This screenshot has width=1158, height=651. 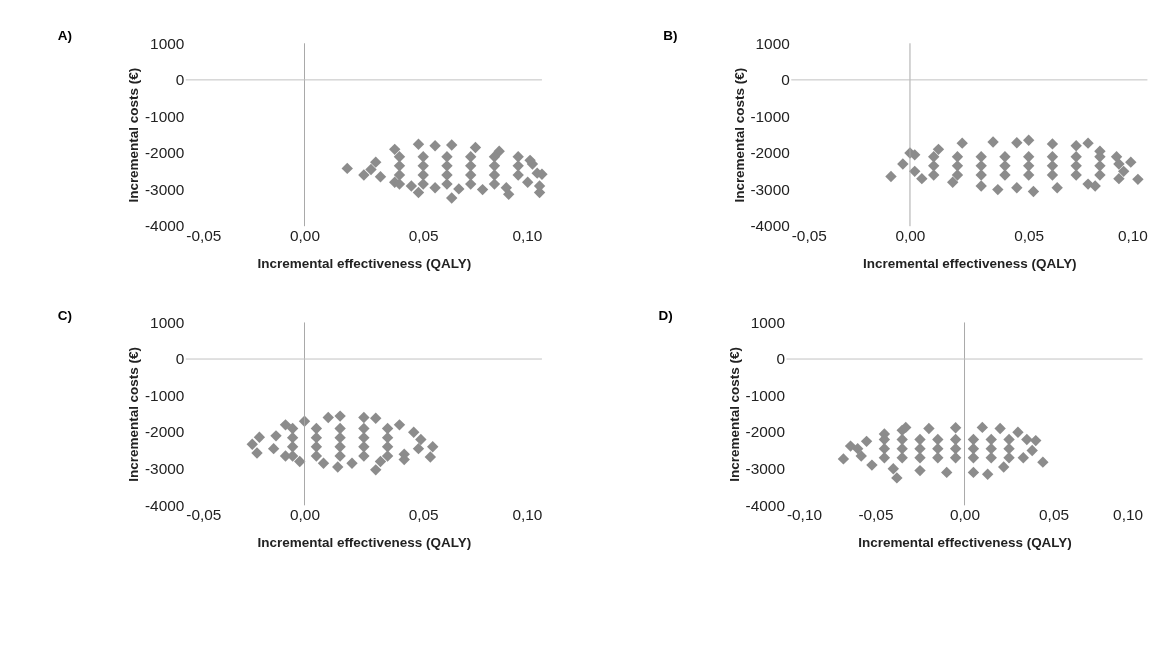 I want to click on text: D), so click(x=665, y=315).